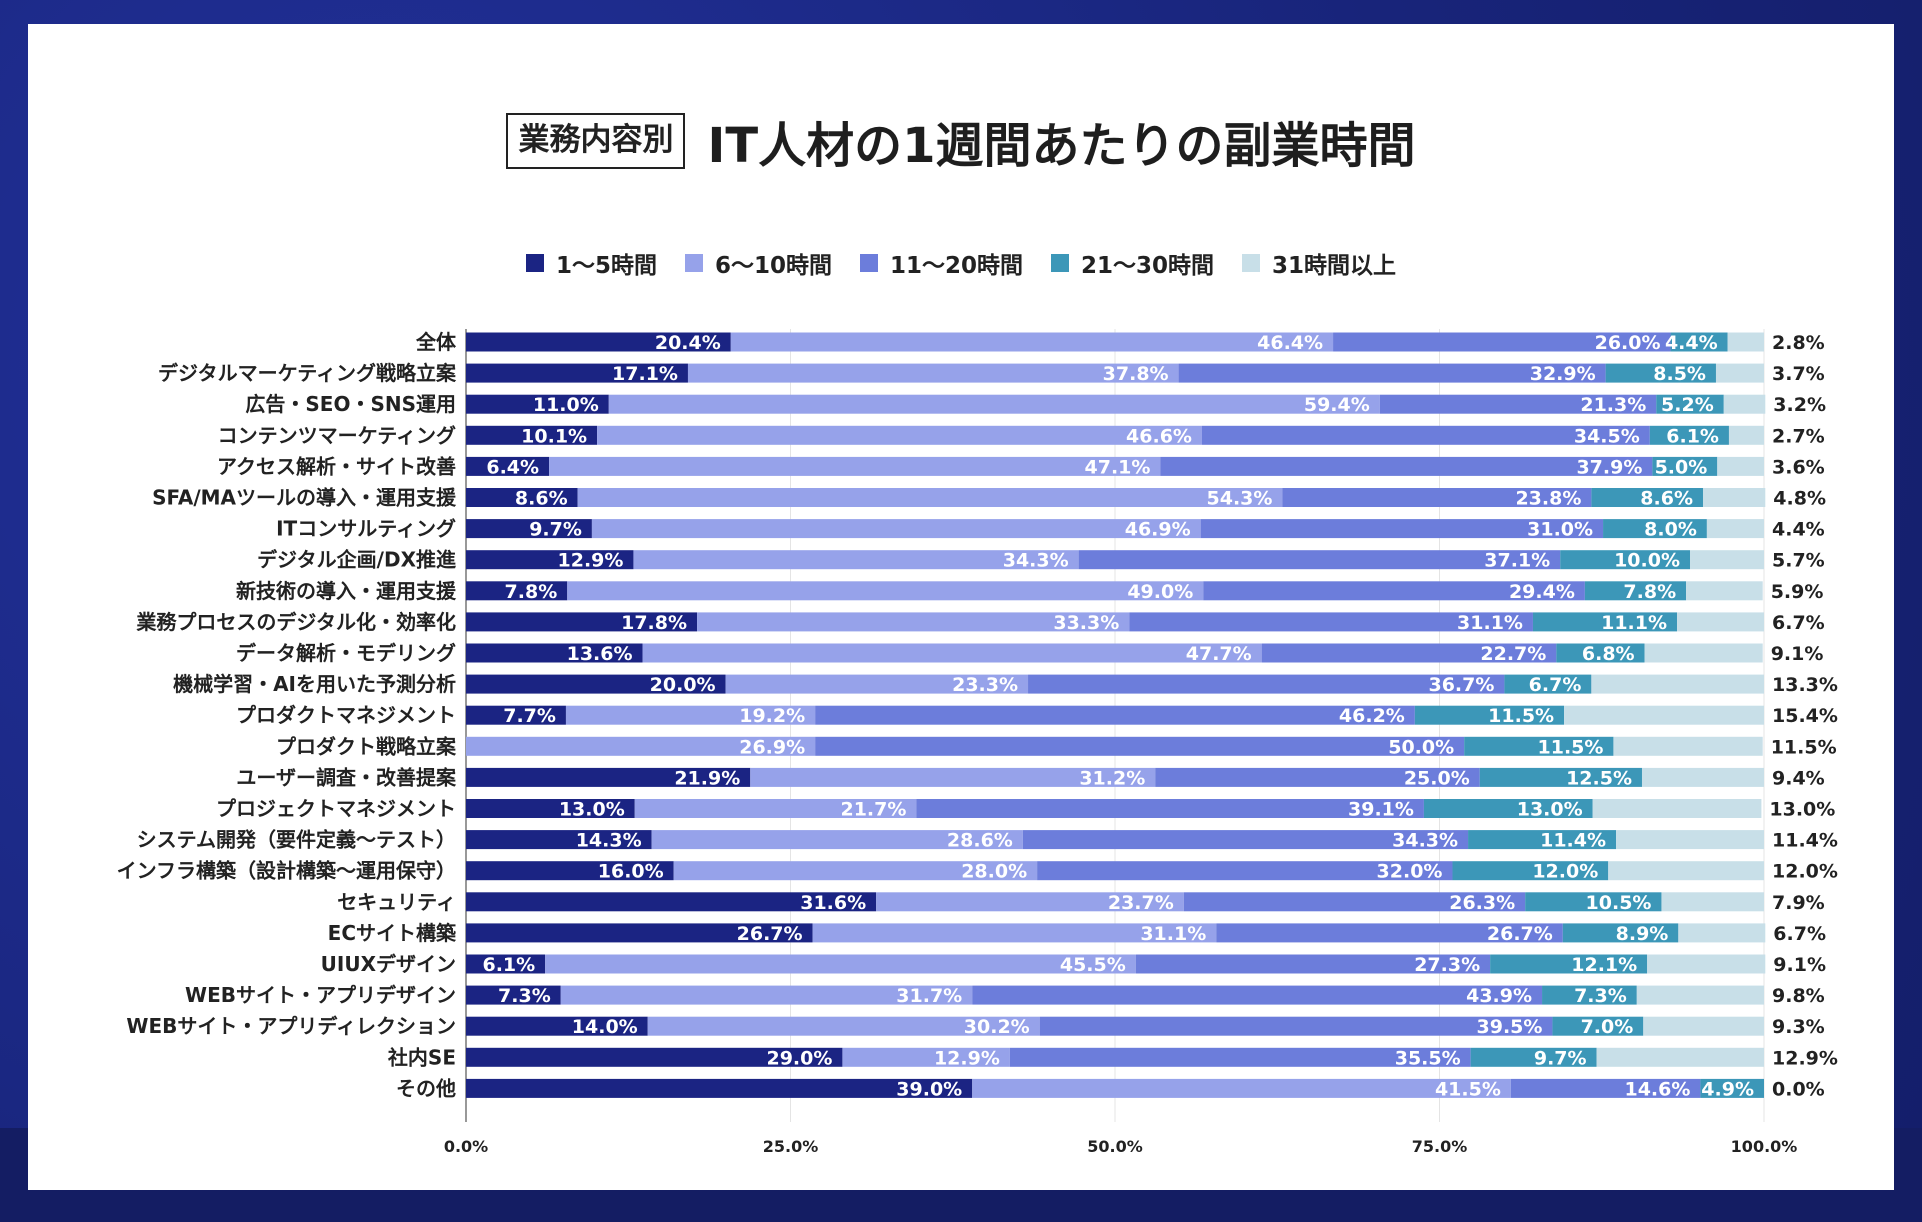 Image resolution: width=1922 pixels, height=1222 pixels. Describe the element at coordinates (1764, 1146) in the screenshot. I see `x-tick-label: 100.0%` at that location.